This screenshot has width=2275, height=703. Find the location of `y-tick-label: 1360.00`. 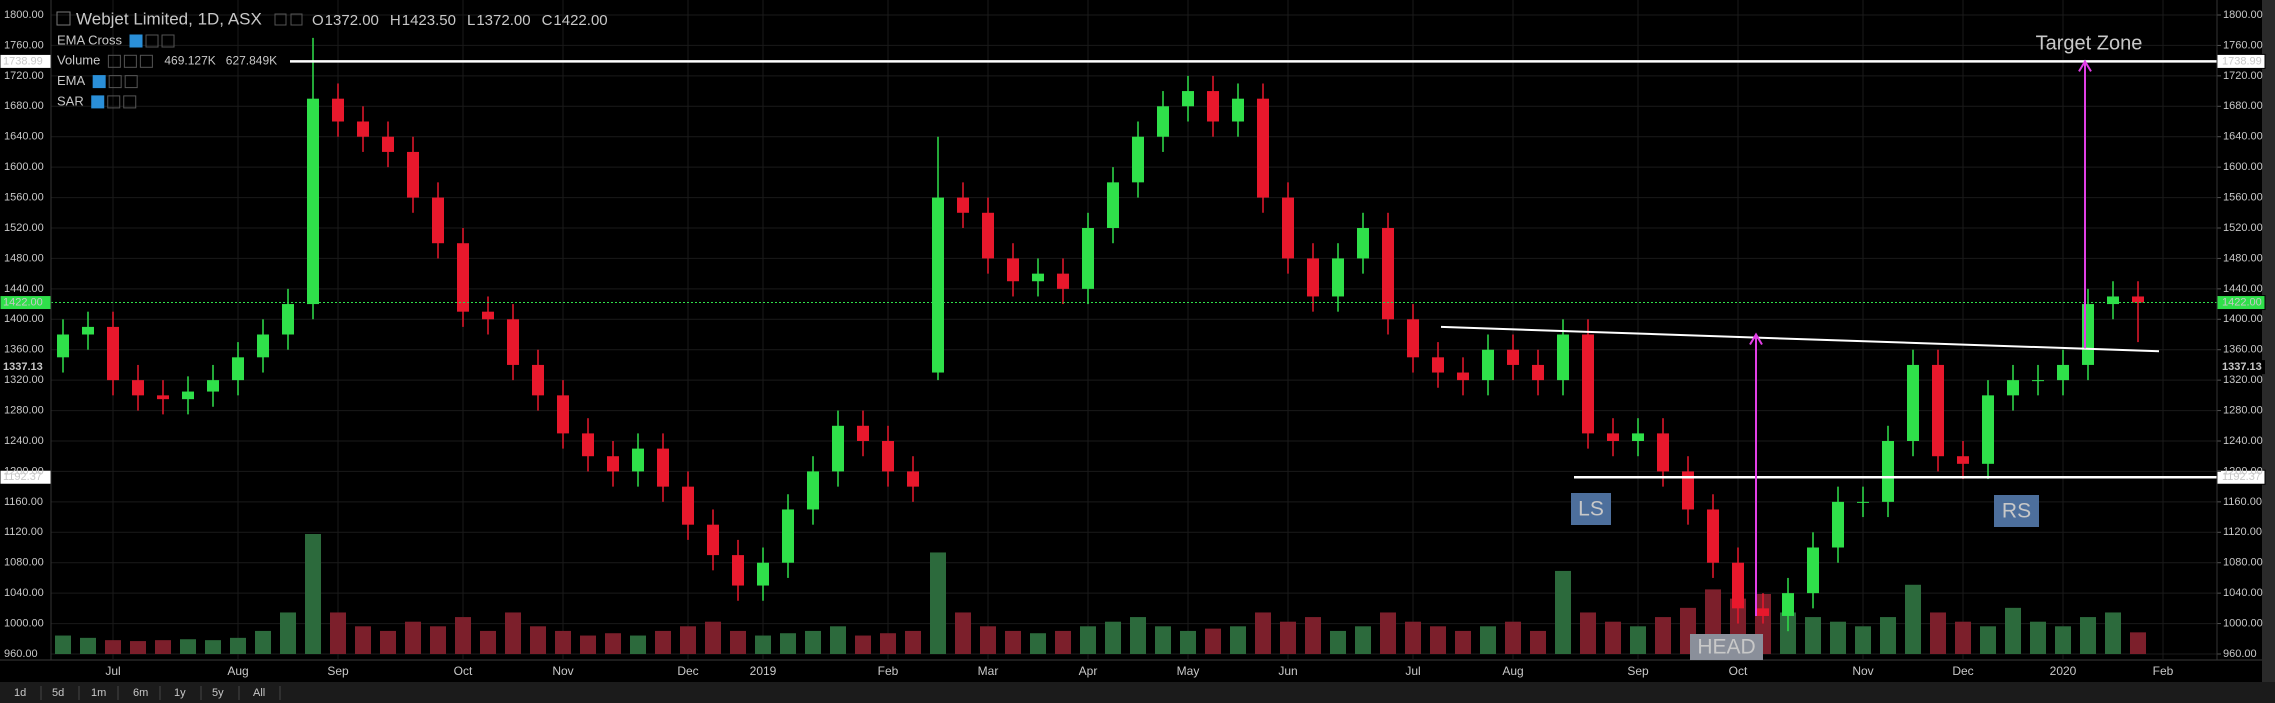

y-tick-label: 1360.00 is located at coordinates (2243, 350).